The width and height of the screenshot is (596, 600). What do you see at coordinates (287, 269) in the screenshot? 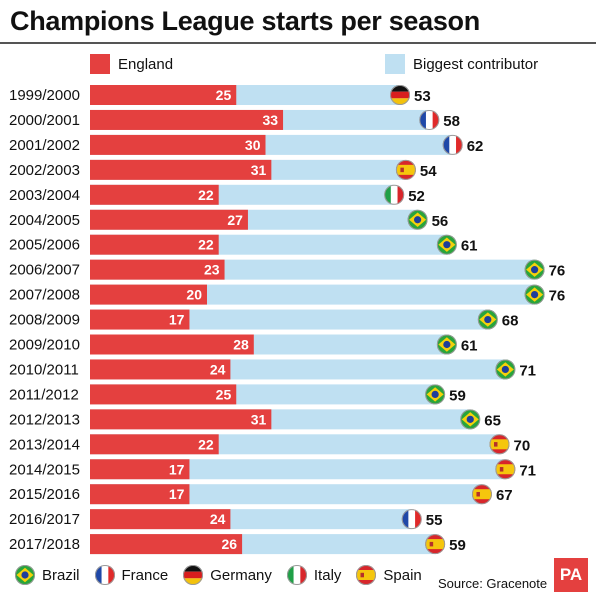
I see `bar-row: 2006/2007 23 76` at bounding box center [287, 269].